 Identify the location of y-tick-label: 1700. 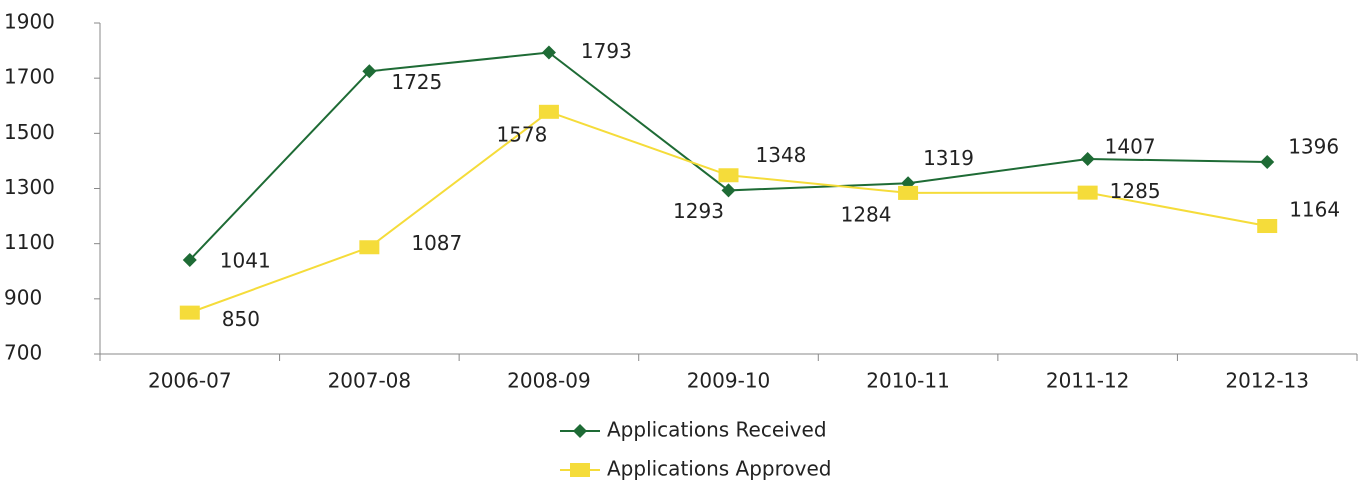
(29, 77).